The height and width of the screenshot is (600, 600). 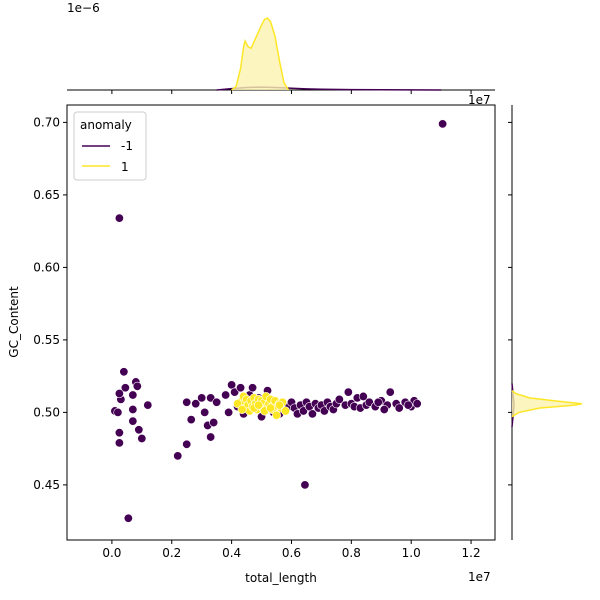 I want to click on x-tick-label: 1.2, so click(x=471, y=553).